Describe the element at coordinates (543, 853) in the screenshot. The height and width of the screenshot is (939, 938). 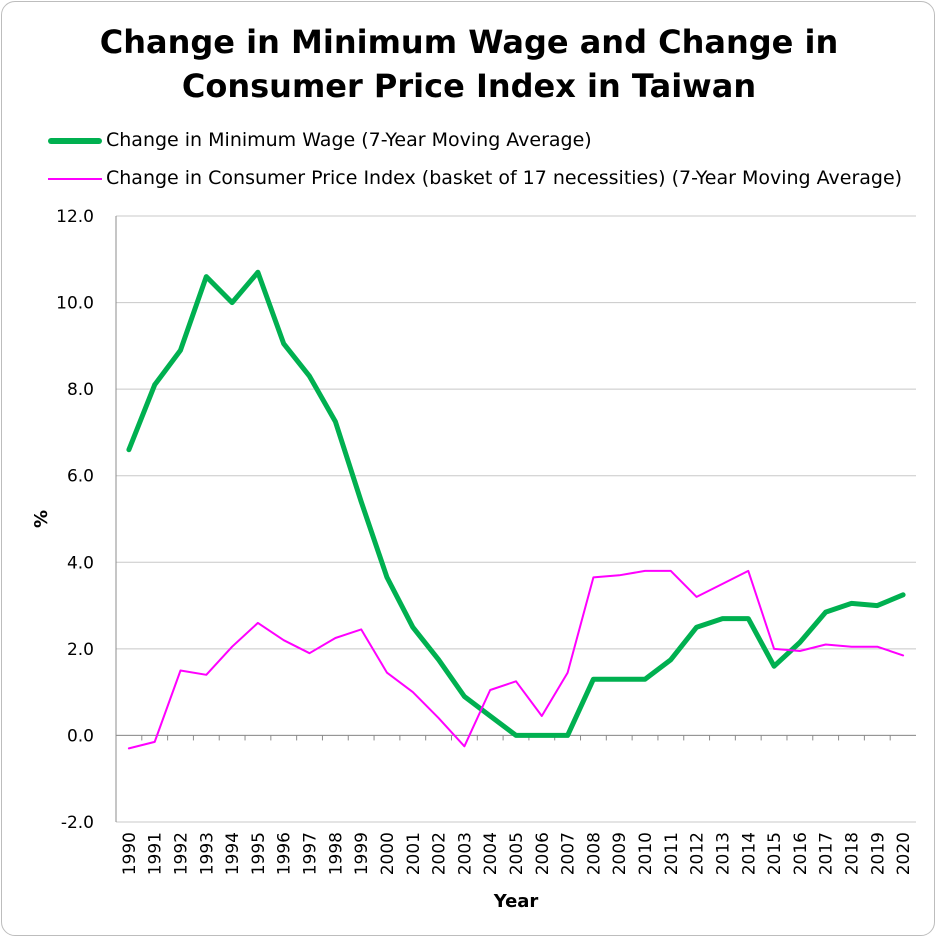
I see `x-tick-label: 2006` at that location.